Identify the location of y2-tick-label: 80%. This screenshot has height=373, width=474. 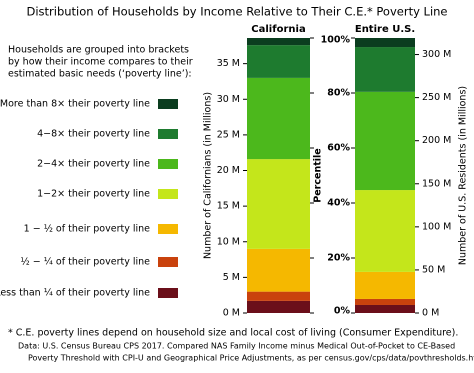
(338, 93).